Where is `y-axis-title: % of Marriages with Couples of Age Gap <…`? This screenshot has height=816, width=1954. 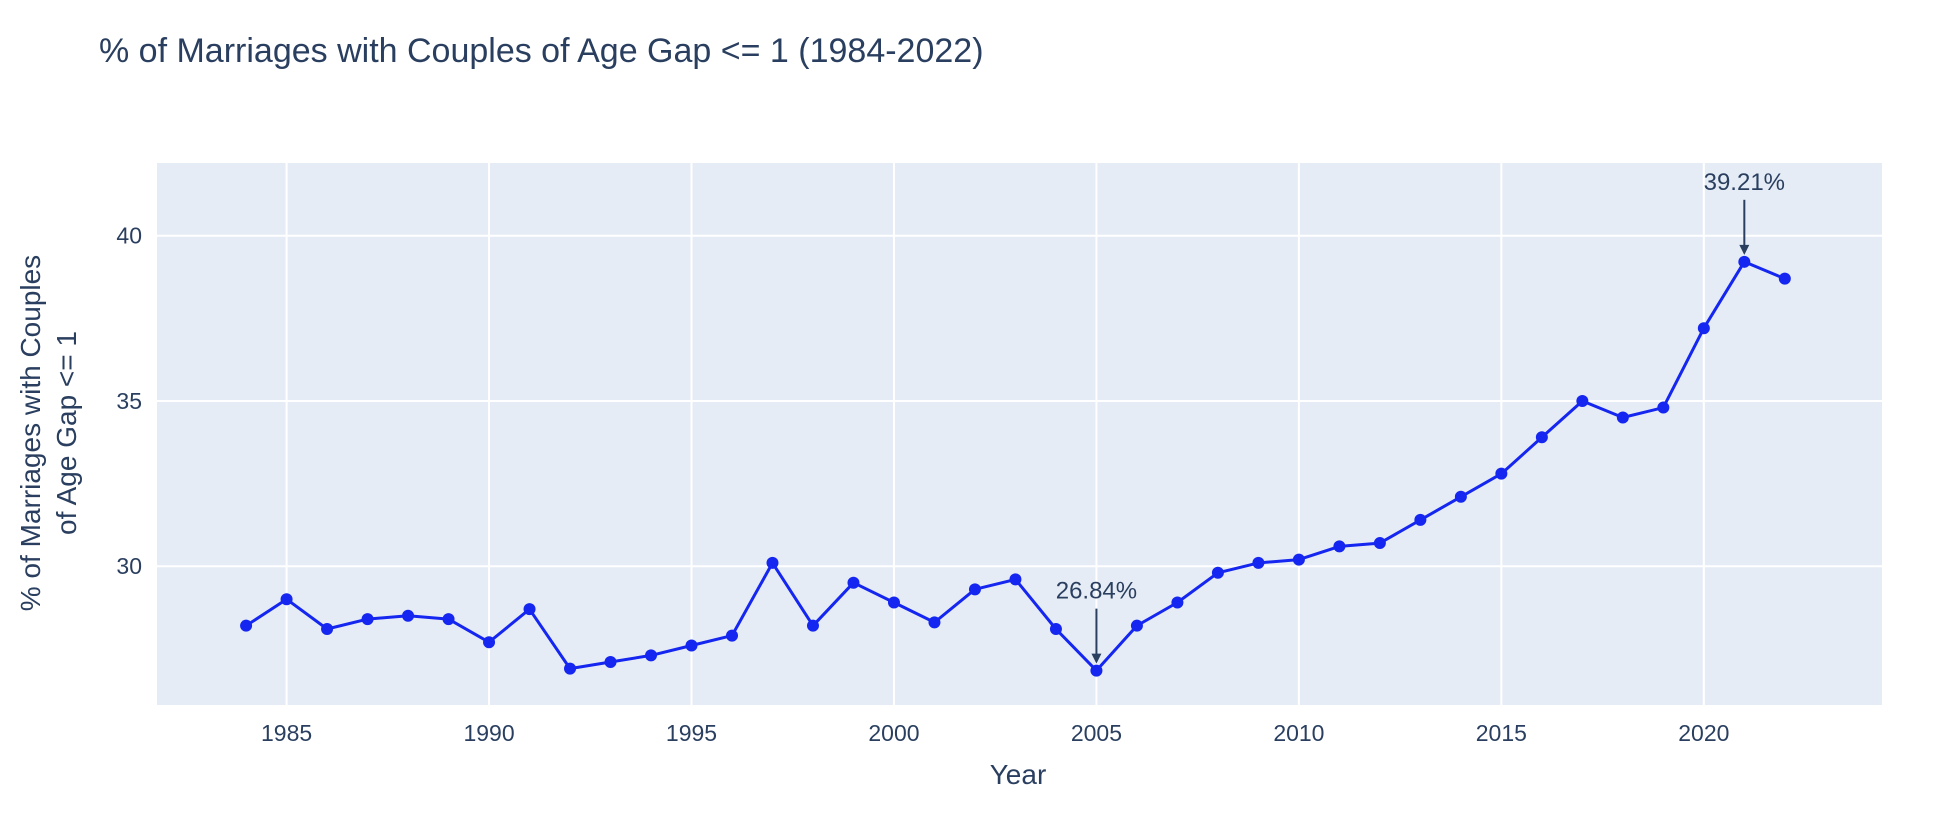
y-axis-title: % of Marriages with Couples of Age Gap <… is located at coordinates (48, 433).